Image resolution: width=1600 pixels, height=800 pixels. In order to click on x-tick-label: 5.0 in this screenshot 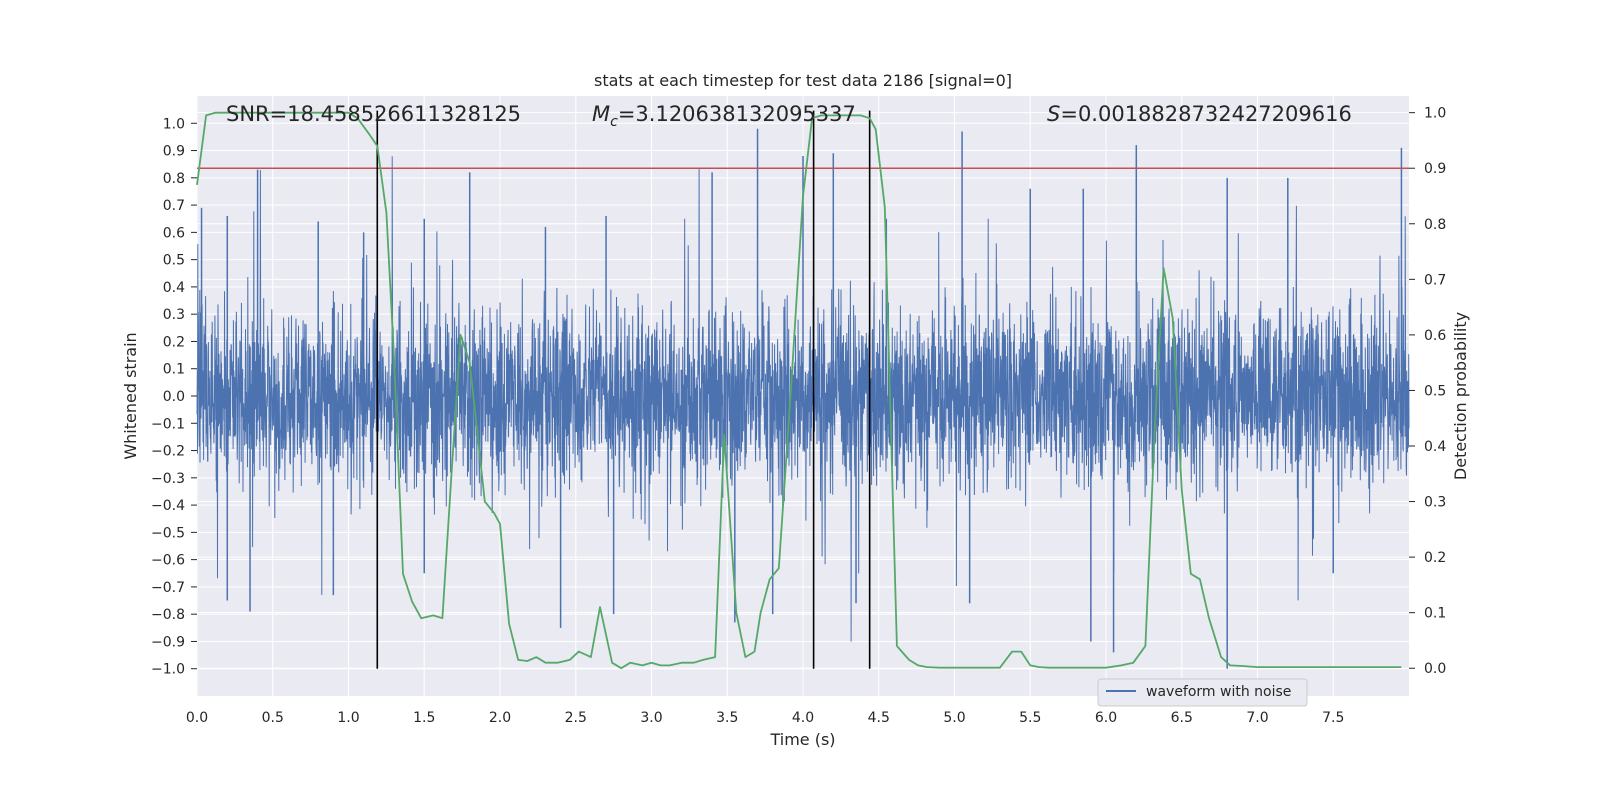, I will do `click(954, 718)`.